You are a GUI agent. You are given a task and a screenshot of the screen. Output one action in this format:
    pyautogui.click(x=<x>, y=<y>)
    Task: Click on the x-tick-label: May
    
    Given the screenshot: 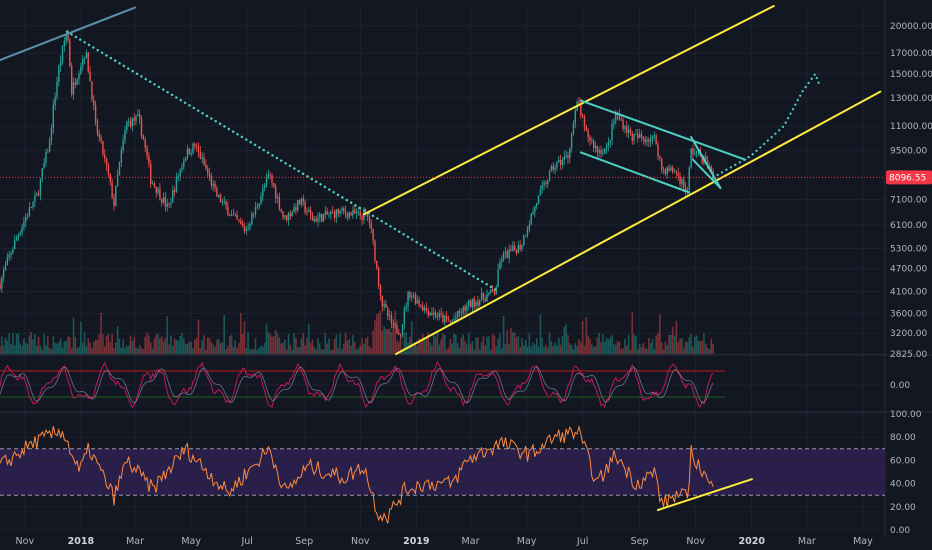 What is the action you would take?
    pyautogui.click(x=191, y=541)
    